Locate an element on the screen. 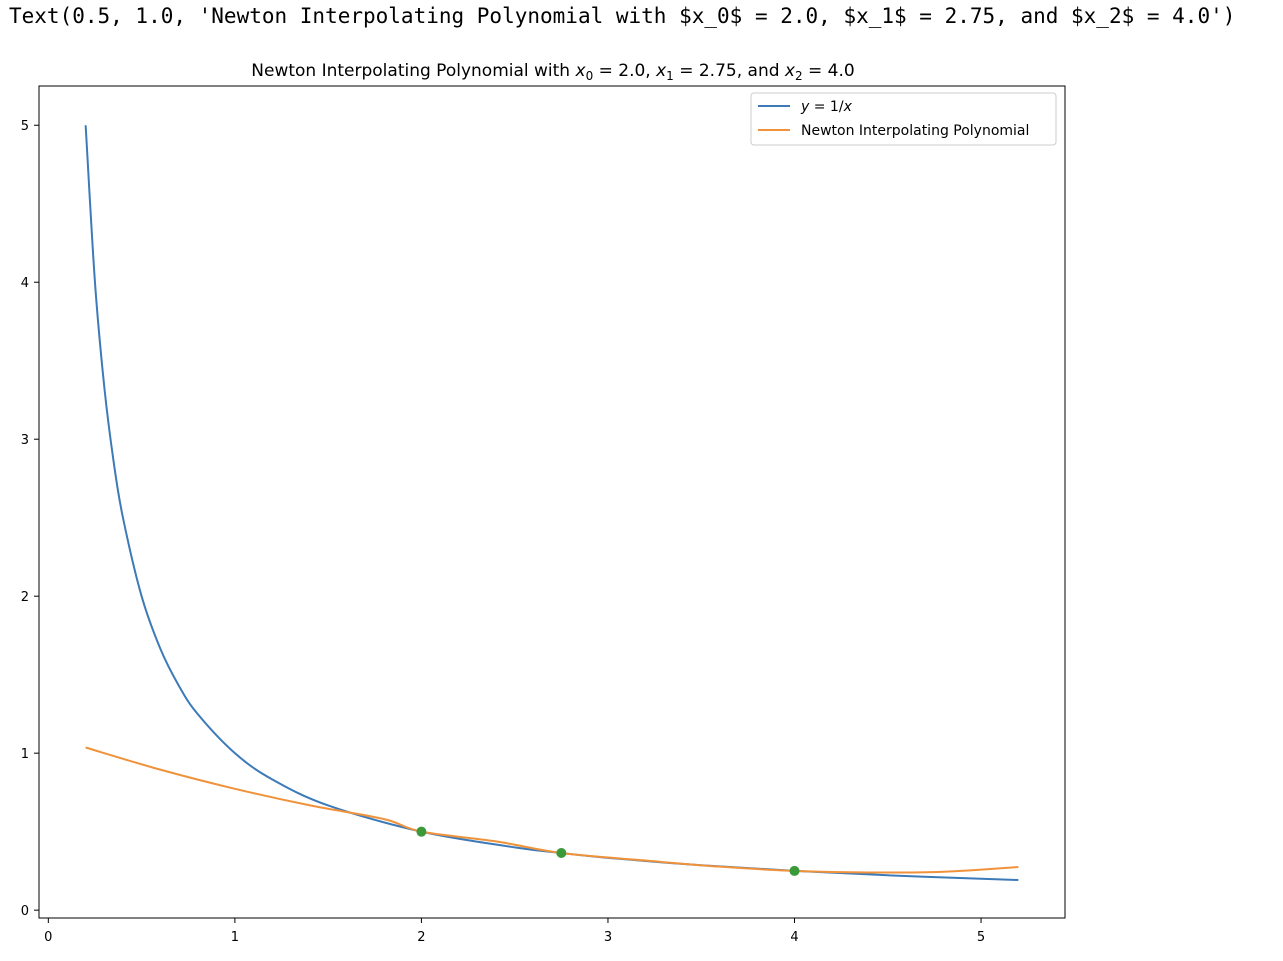 This screenshot has width=1283, height=961. legend-label-newton: Newton Interpolating Polynomial is located at coordinates (915, 131).